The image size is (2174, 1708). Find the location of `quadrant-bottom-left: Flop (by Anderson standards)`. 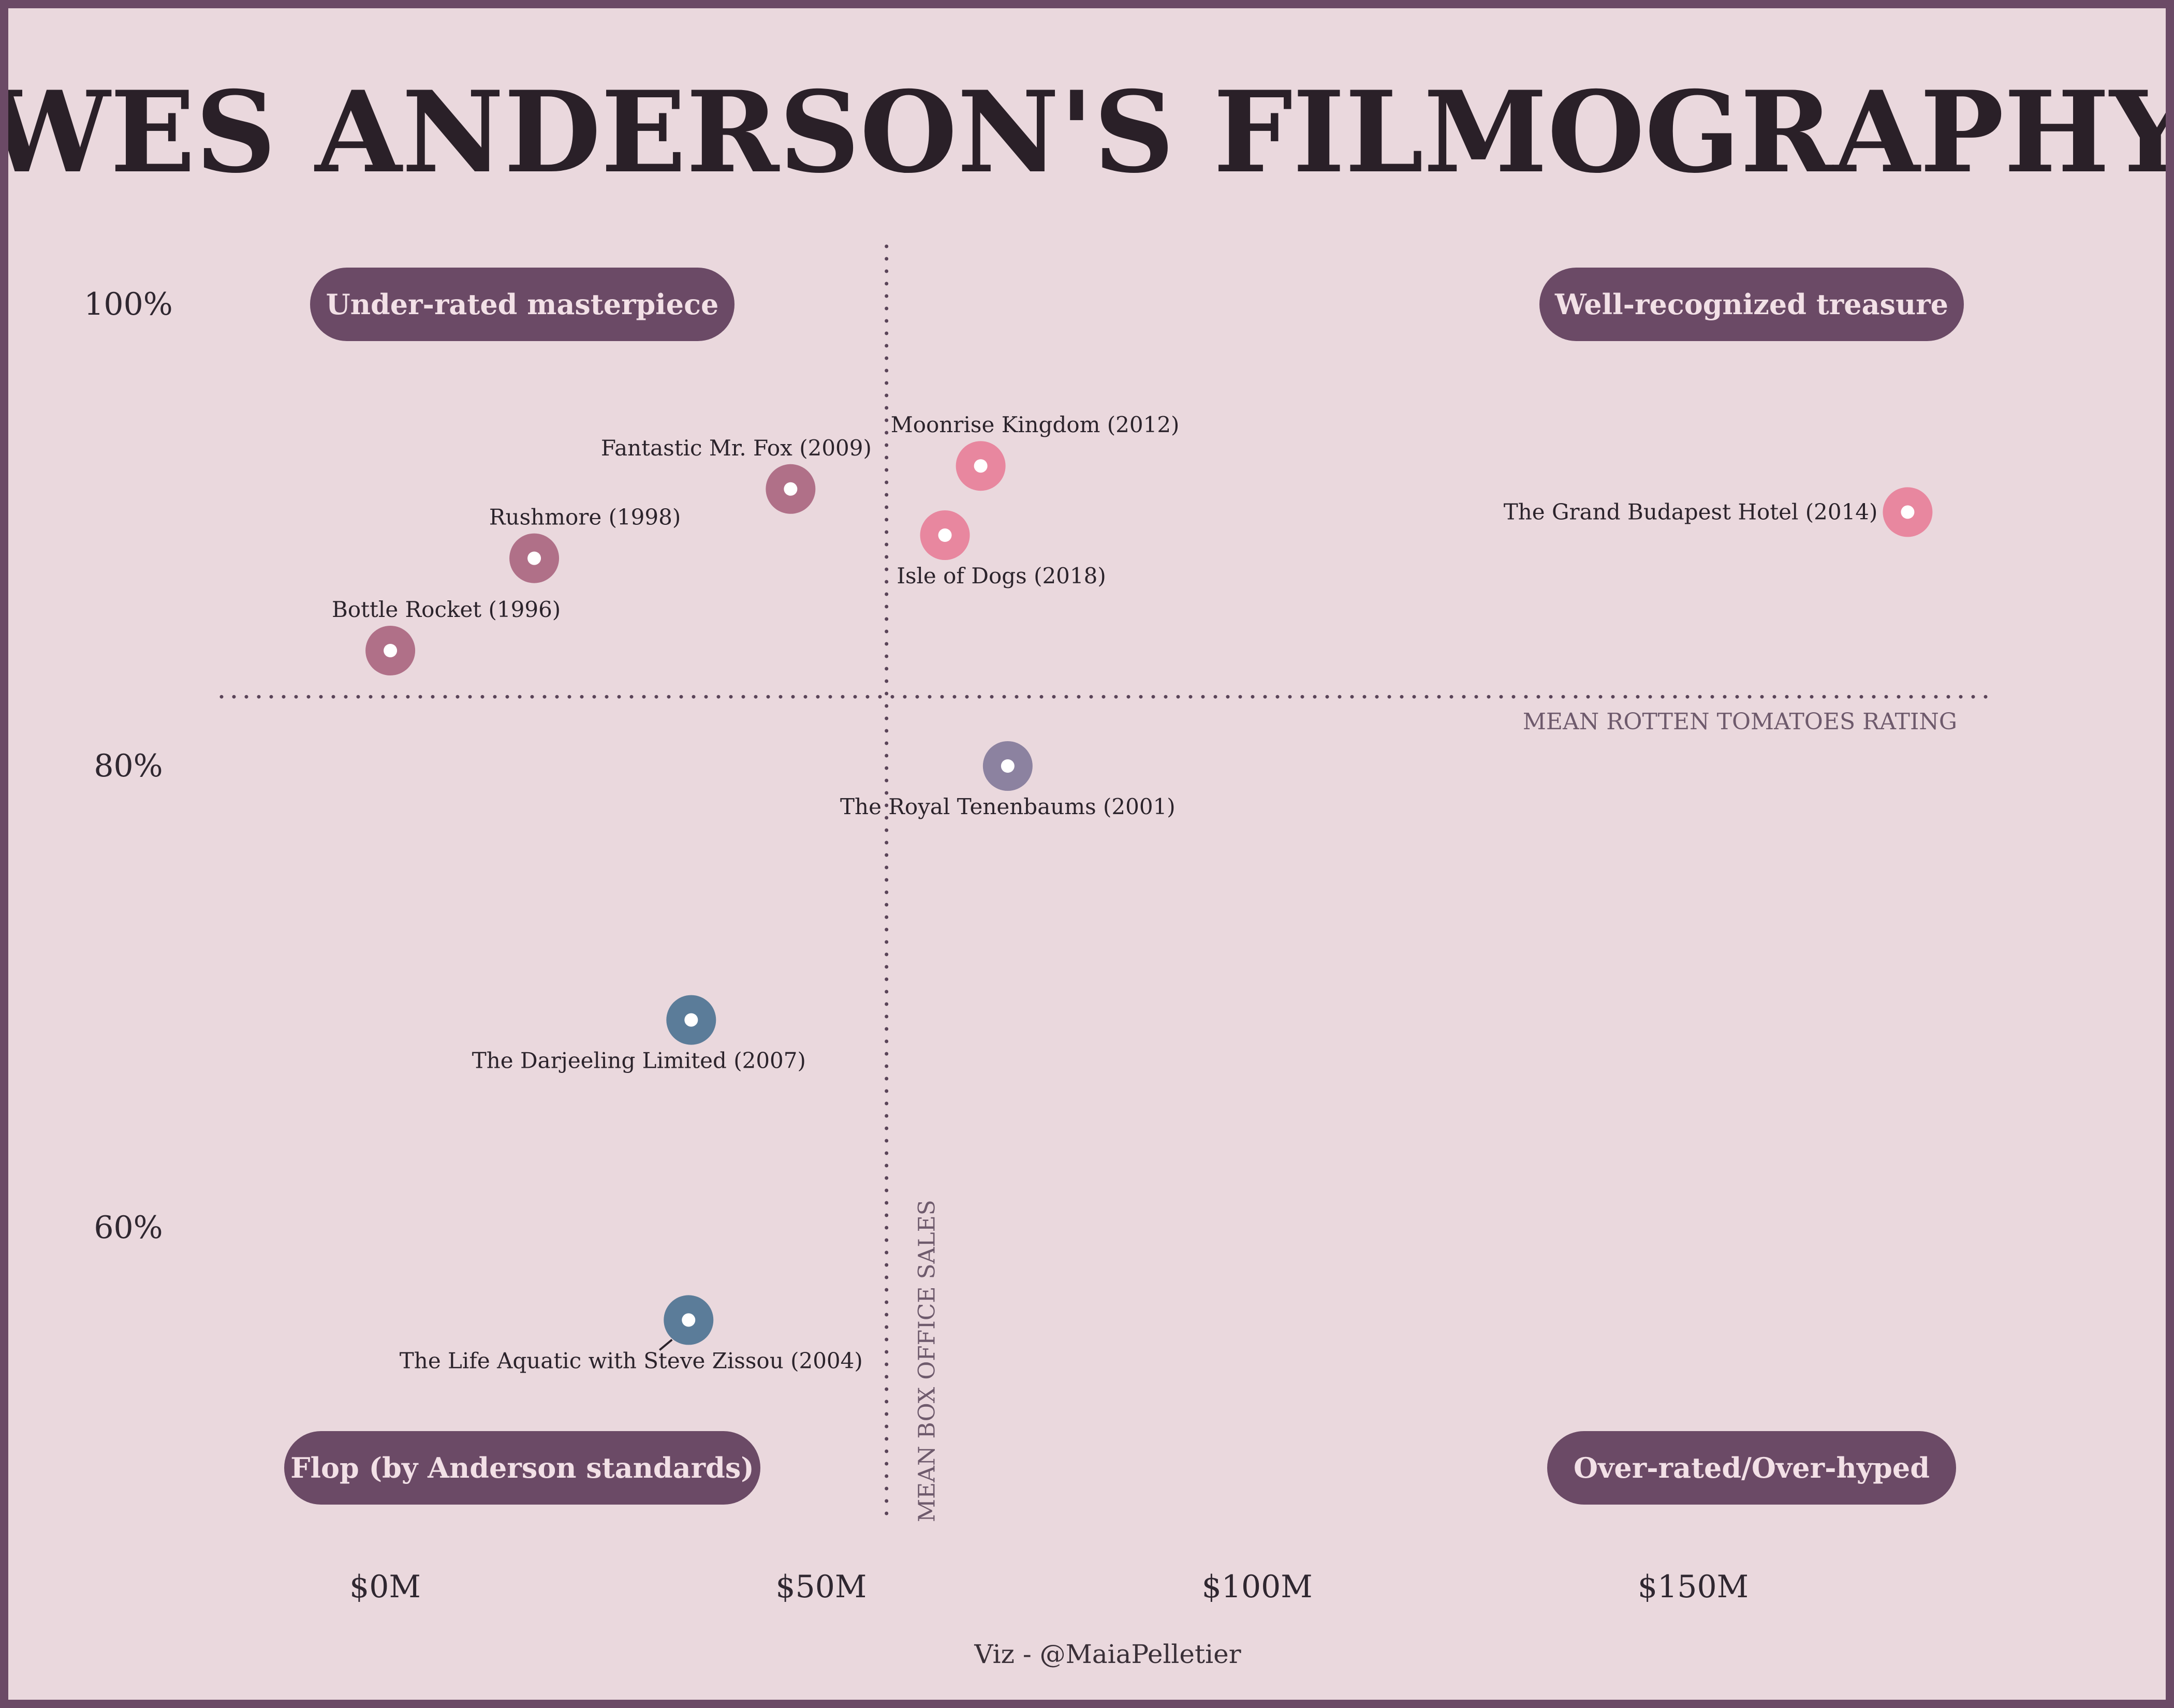

quadrant-bottom-left: Flop (by Anderson standards) is located at coordinates (522, 1468).